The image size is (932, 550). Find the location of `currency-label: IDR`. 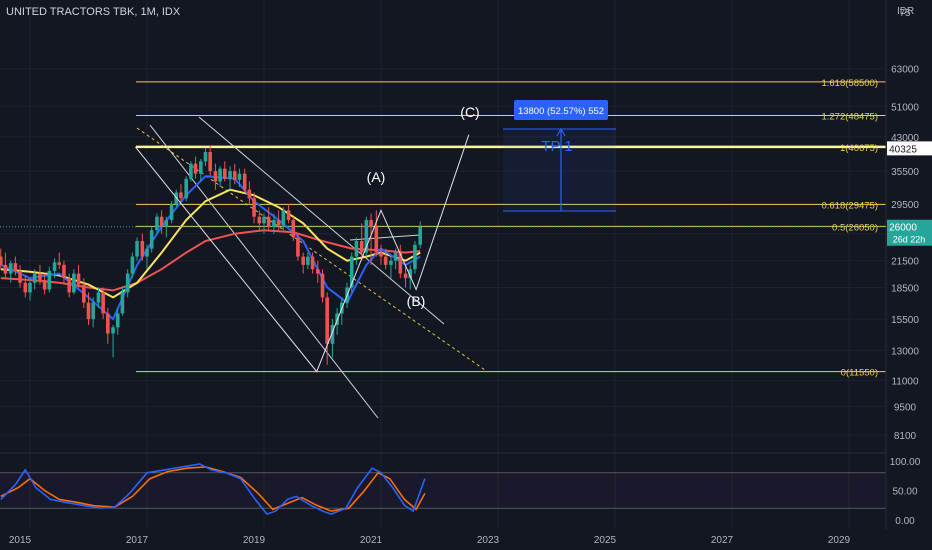

currency-label: IDR is located at coordinates (906, 11).